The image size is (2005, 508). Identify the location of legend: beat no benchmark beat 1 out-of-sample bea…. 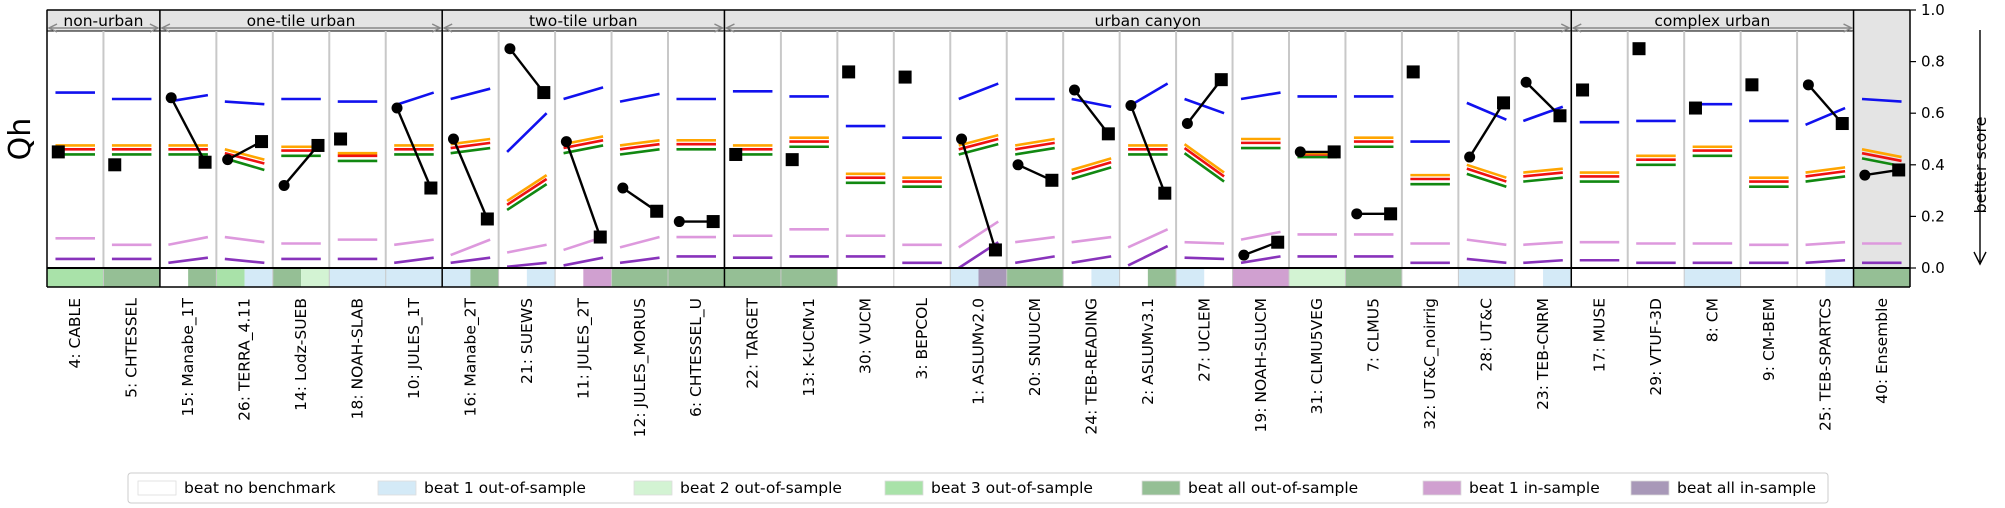
(978, 488).